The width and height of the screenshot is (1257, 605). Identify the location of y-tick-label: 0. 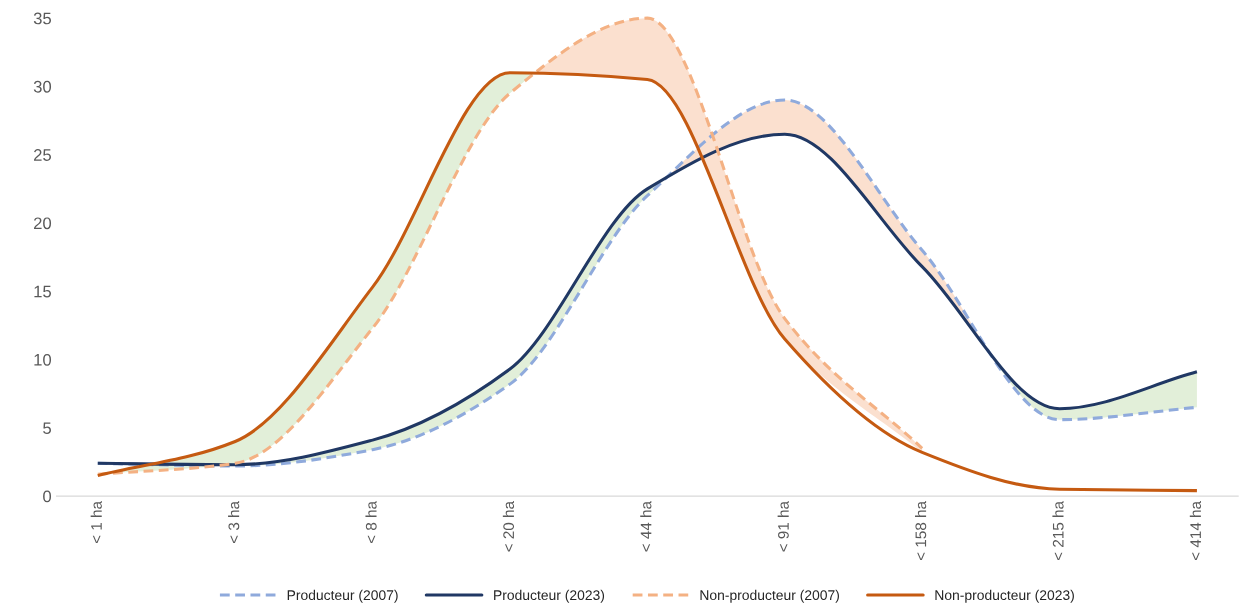
(47, 496).